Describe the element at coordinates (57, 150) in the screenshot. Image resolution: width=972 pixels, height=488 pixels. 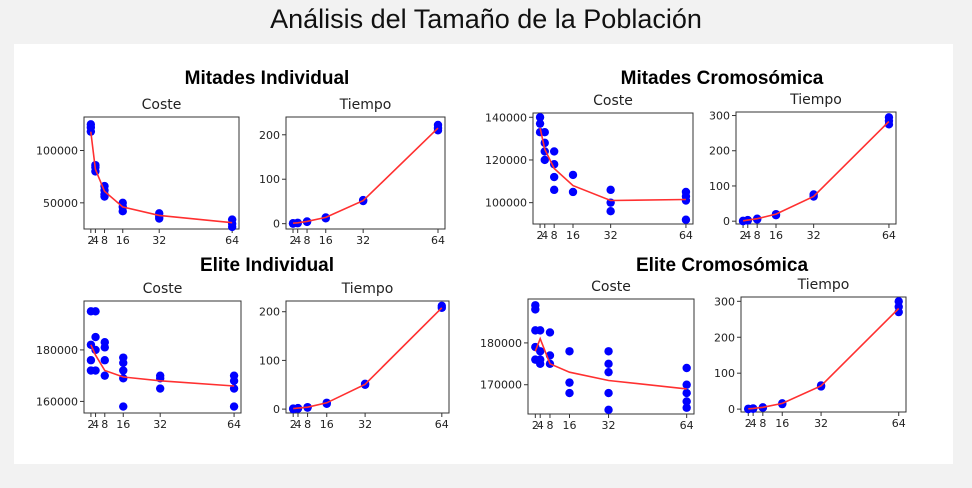
I see `y-tick-label: 100000` at that location.